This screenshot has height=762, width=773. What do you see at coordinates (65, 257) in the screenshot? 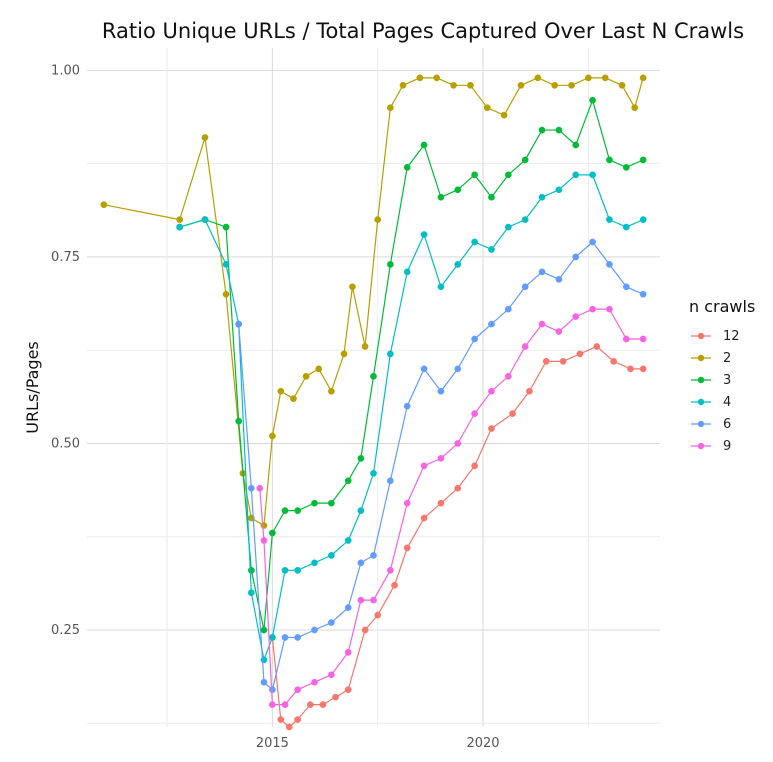
I see `y-tick-label-2: 0.75` at bounding box center [65, 257].